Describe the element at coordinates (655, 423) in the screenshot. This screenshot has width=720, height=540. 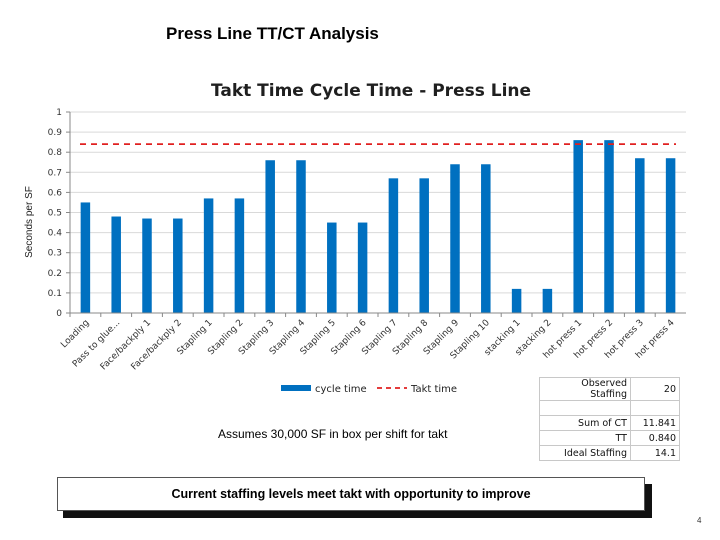
I see `stat-value: 11.841` at that location.